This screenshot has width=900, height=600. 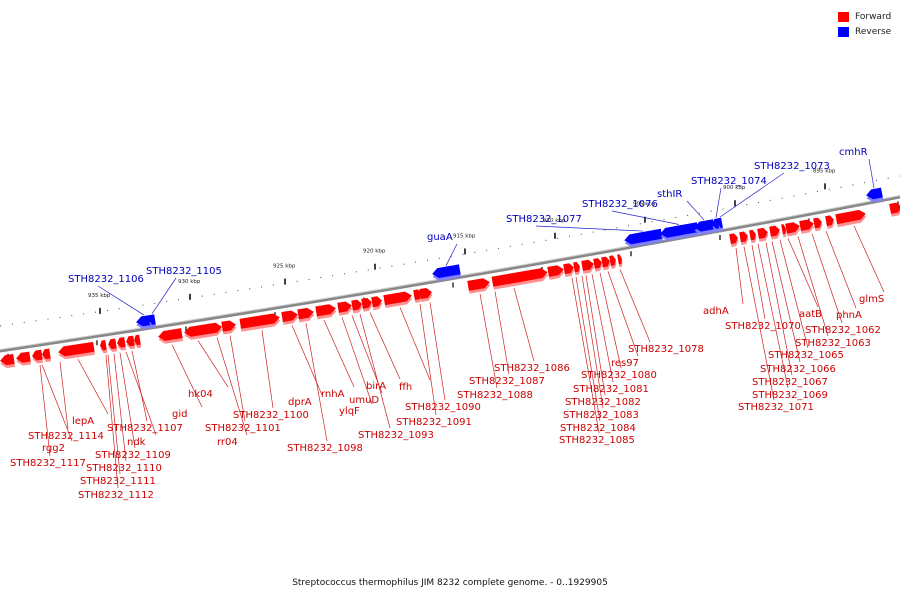 I want to click on forward-gene-label: STH8232_1087, so click(x=507, y=381).